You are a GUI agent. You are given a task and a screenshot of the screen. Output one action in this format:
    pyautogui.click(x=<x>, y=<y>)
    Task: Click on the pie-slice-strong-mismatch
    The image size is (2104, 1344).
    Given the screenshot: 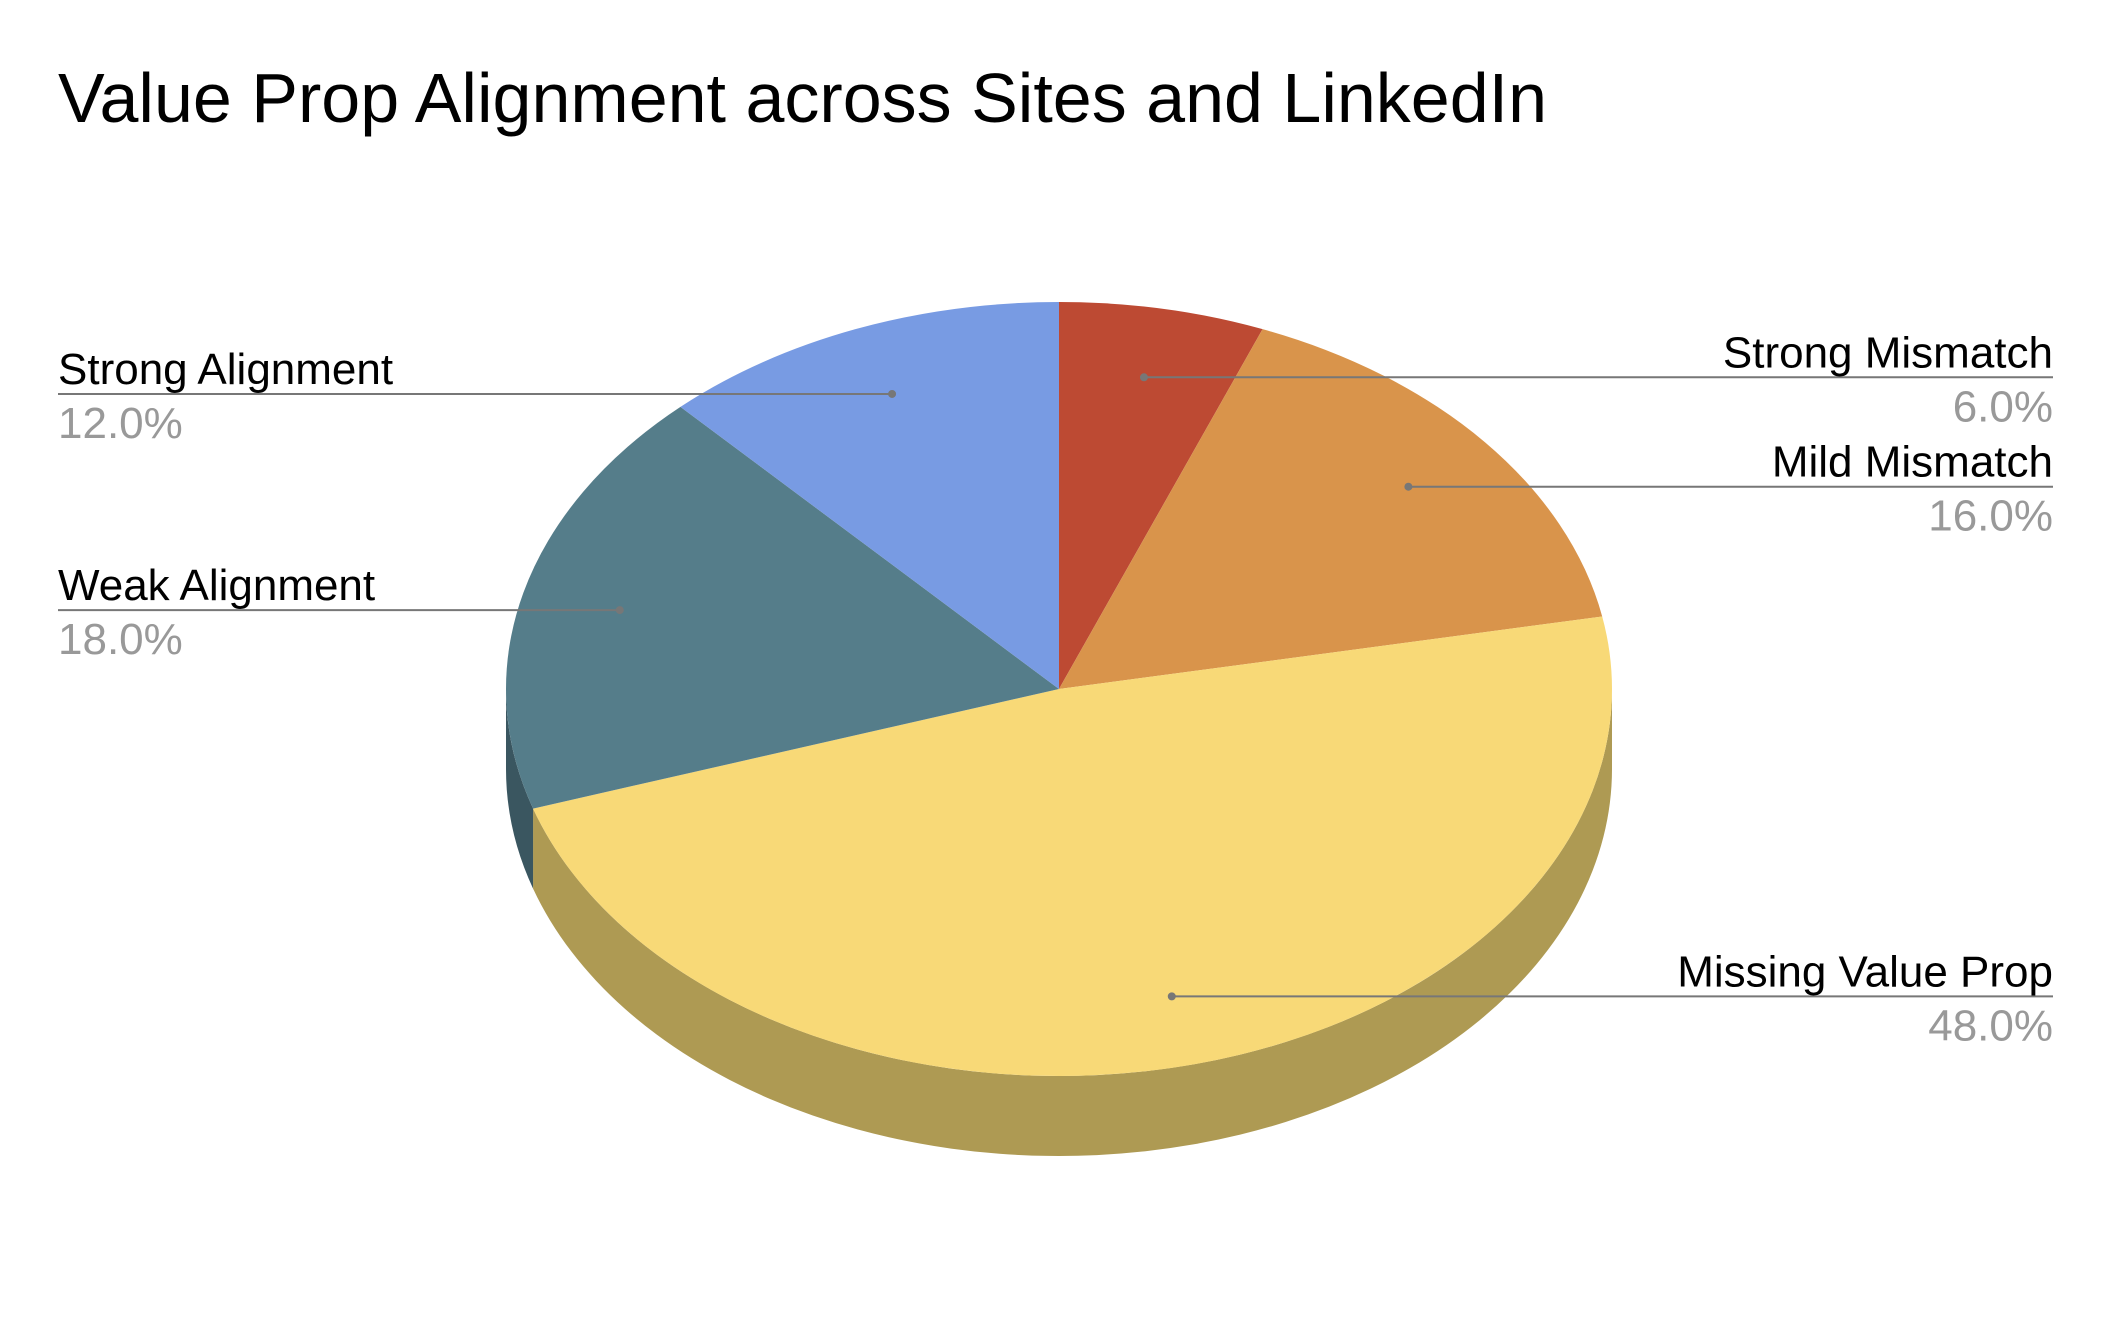 What is the action you would take?
    pyautogui.click(x=1161, y=495)
    